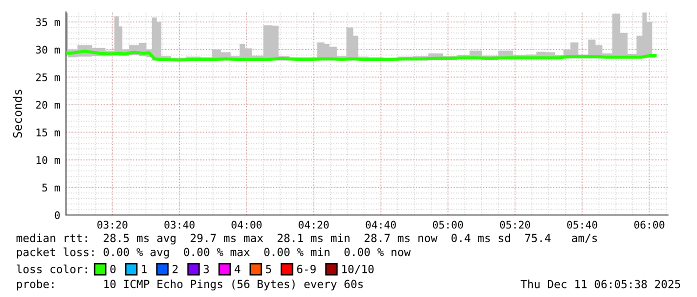  Describe the element at coordinates (214, 253) in the screenshot. I see `text: packet loss: 0.00 % avg 0.00 % max 0.00 % min 0.00 % now` at that location.